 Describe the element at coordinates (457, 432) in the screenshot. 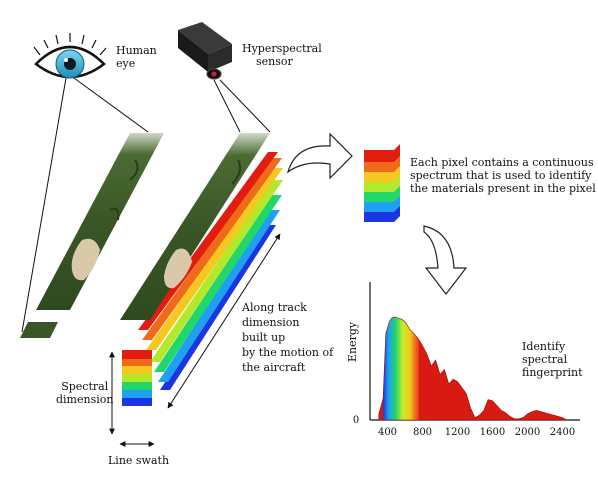

I see `x-tick-label: 1200` at that location.